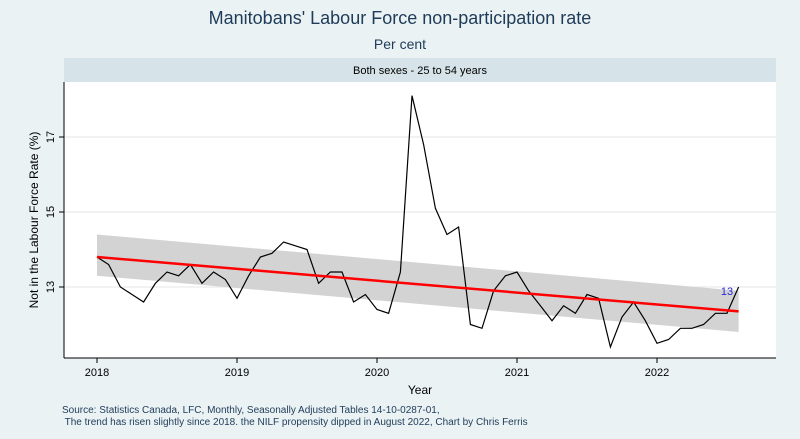 The width and height of the screenshot is (800, 439). I want to click on annotation-label: 13, so click(727, 292).